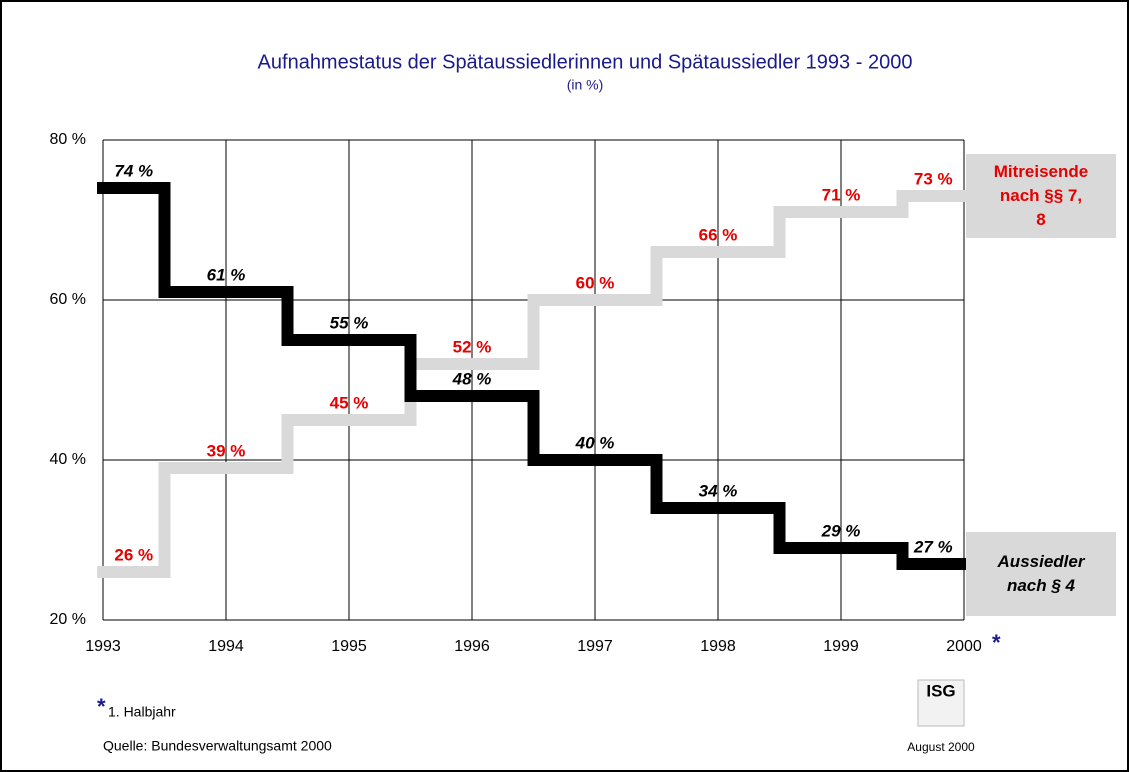  I want to click on value-label: 45 %, so click(349, 402).